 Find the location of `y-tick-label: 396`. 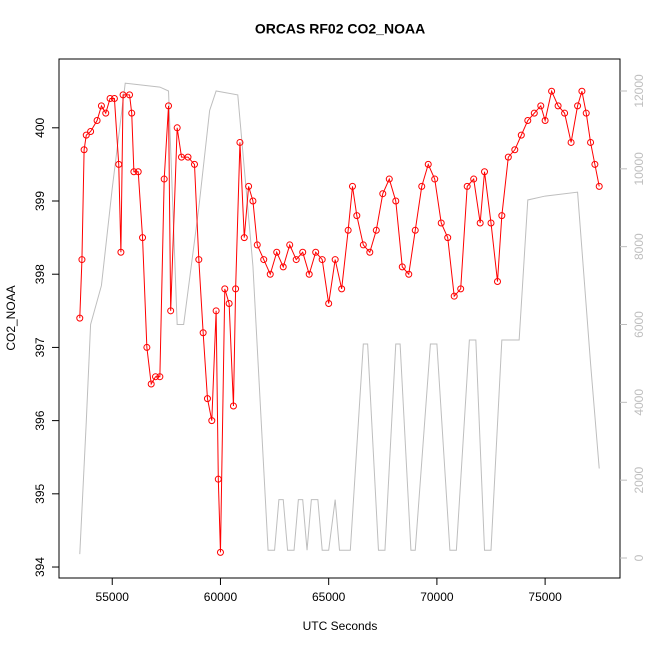

y-tick-label: 396 is located at coordinates (40, 420).